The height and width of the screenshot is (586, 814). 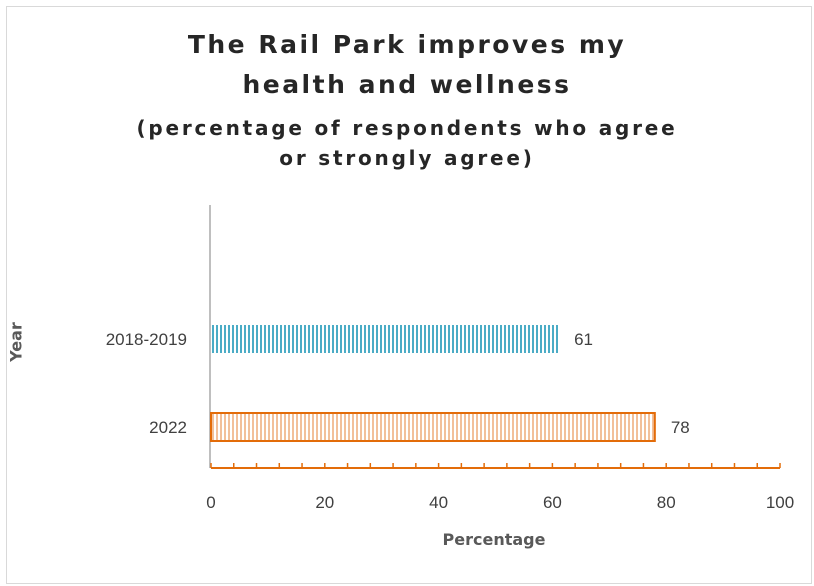 What do you see at coordinates (666, 502) in the screenshot?
I see `x-tick-label: 80` at bounding box center [666, 502].